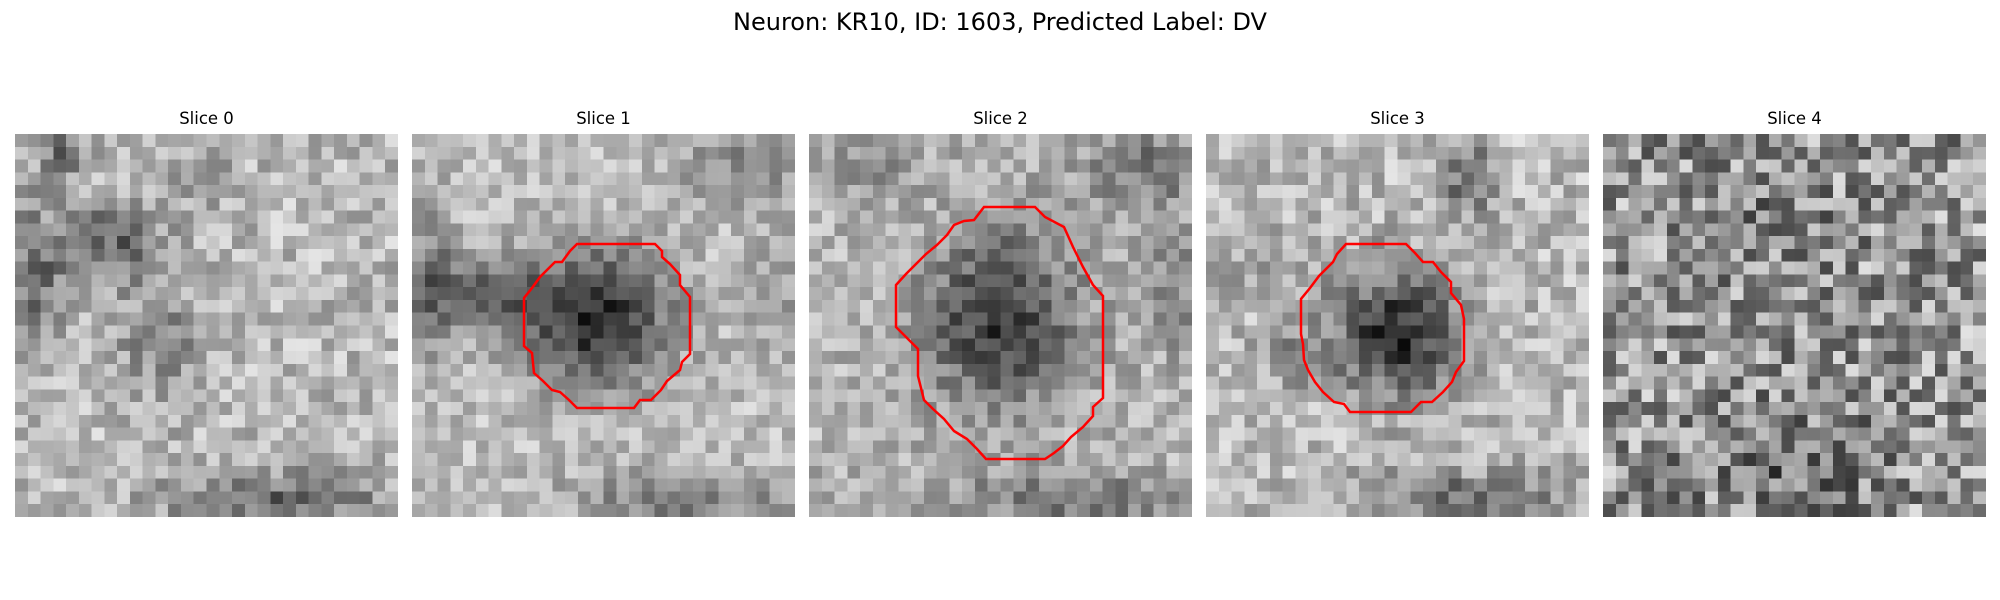 The width and height of the screenshot is (2000, 600). What do you see at coordinates (603, 118) in the screenshot?
I see `slice-title: Slice 1` at bounding box center [603, 118].